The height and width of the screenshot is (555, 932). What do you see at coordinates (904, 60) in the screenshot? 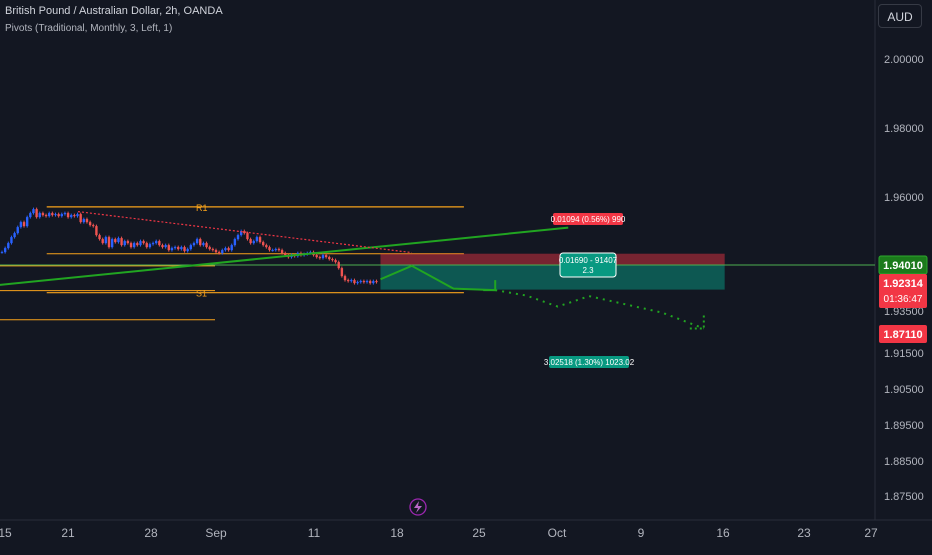
I see `y-tick-label: 2.00000` at bounding box center [904, 60].